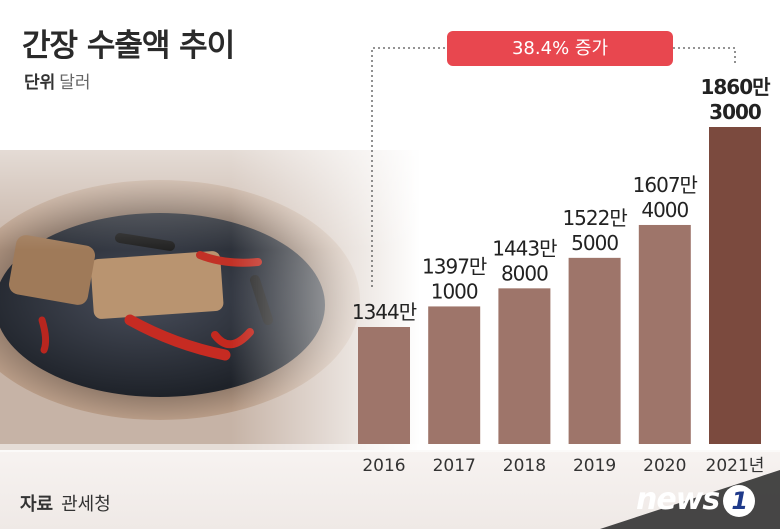 The width and height of the screenshot is (780, 529). Describe the element at coordinates (664, 210) in the screenshot. I see `data-label: 4000` at that location.